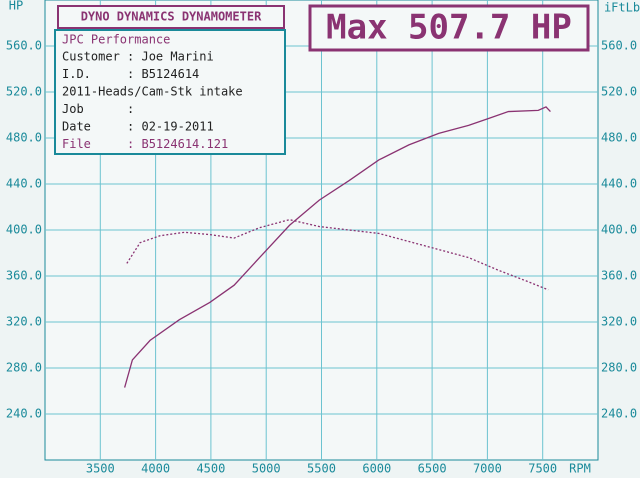  I want to click on y-tick-label: 560.0, so click(24, 46).